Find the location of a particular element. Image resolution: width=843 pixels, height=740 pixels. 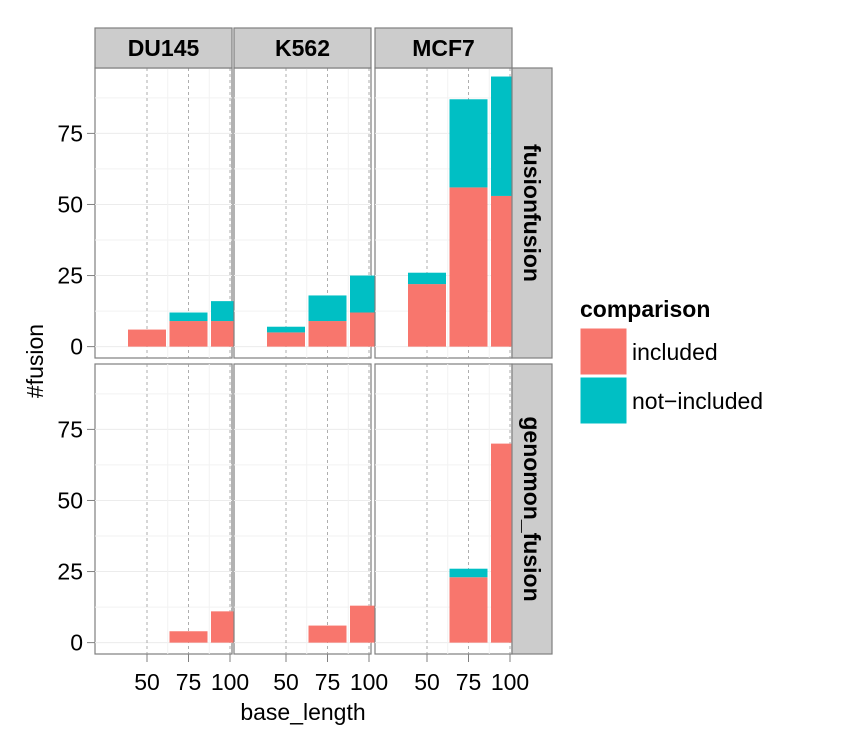

facet-label-column: MCF7 is located at coordinates (443, 48).